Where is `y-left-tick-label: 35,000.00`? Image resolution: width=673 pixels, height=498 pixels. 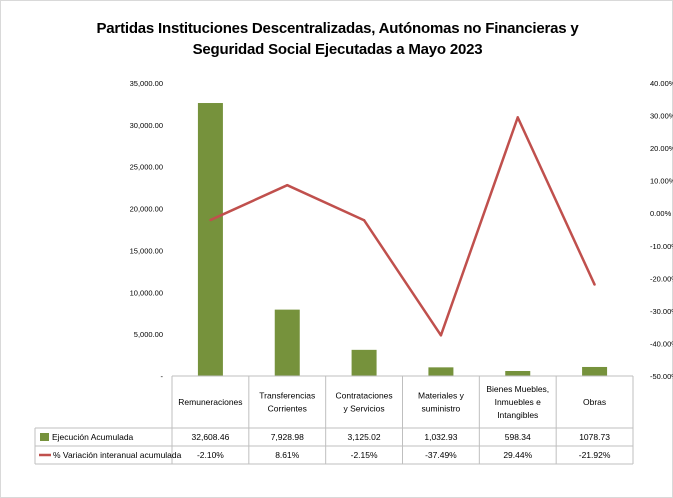 y-left-tick-label: 35,000.00 is located at coordinates (146, 83).